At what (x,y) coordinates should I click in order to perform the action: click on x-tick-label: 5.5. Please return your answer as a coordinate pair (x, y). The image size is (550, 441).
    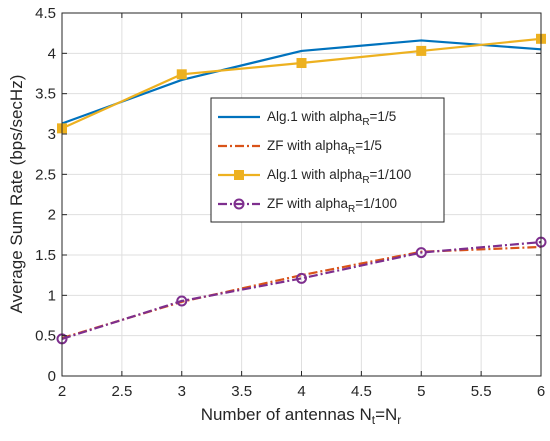
    Looking at the image, I should click on (481, 391).